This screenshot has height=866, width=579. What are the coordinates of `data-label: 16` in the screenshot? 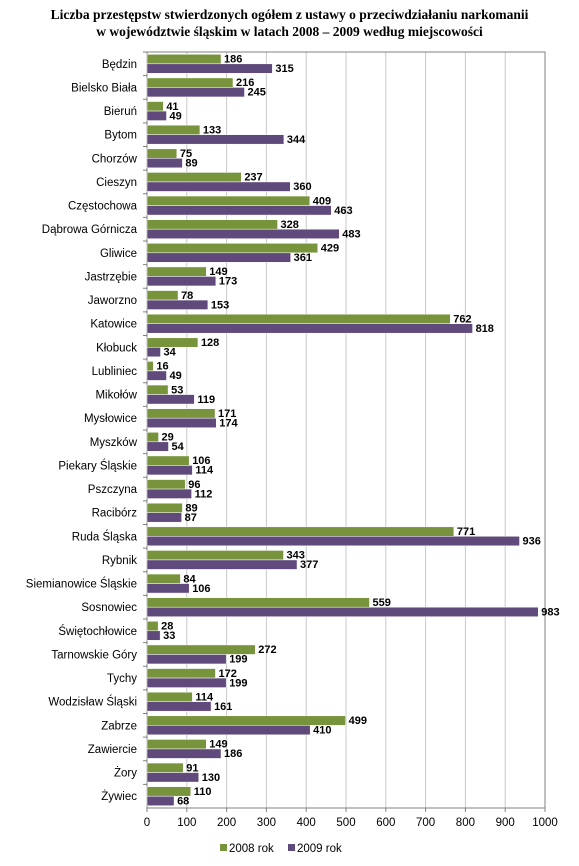 It's located at (162, 367).